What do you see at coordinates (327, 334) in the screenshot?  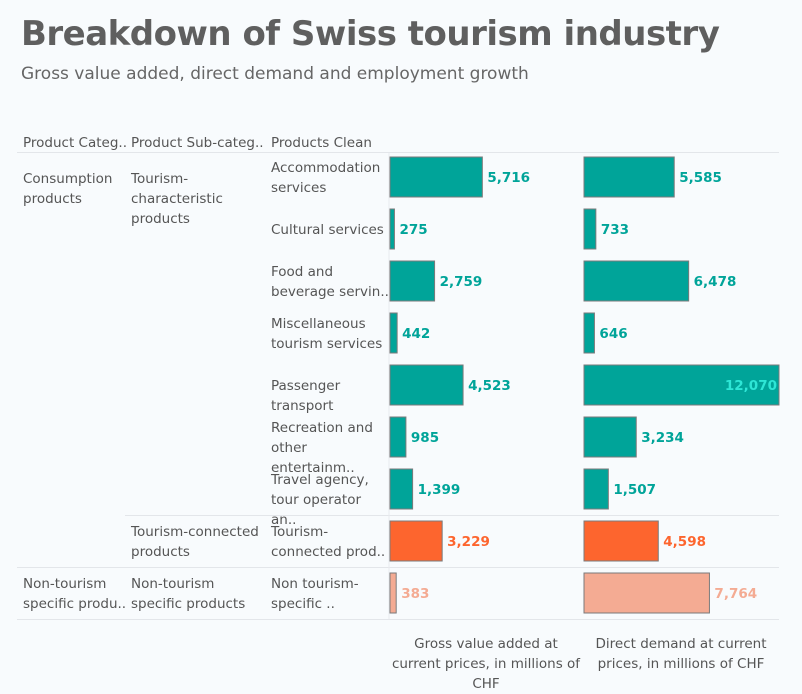 I see `product-label: Miscellaneous tourism services` at bounding box center [327, 334].